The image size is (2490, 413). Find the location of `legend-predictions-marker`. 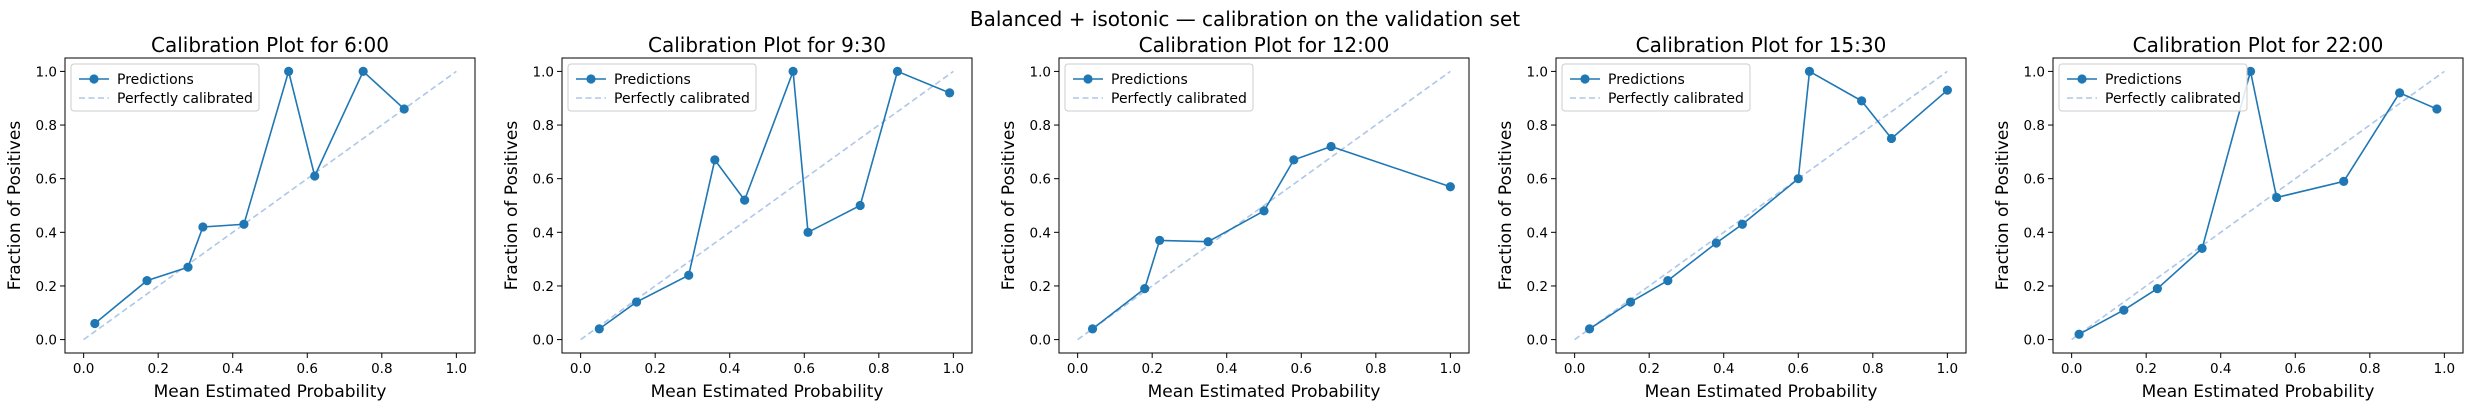

legend-predictions-marker is located at coordinates (94, 79).